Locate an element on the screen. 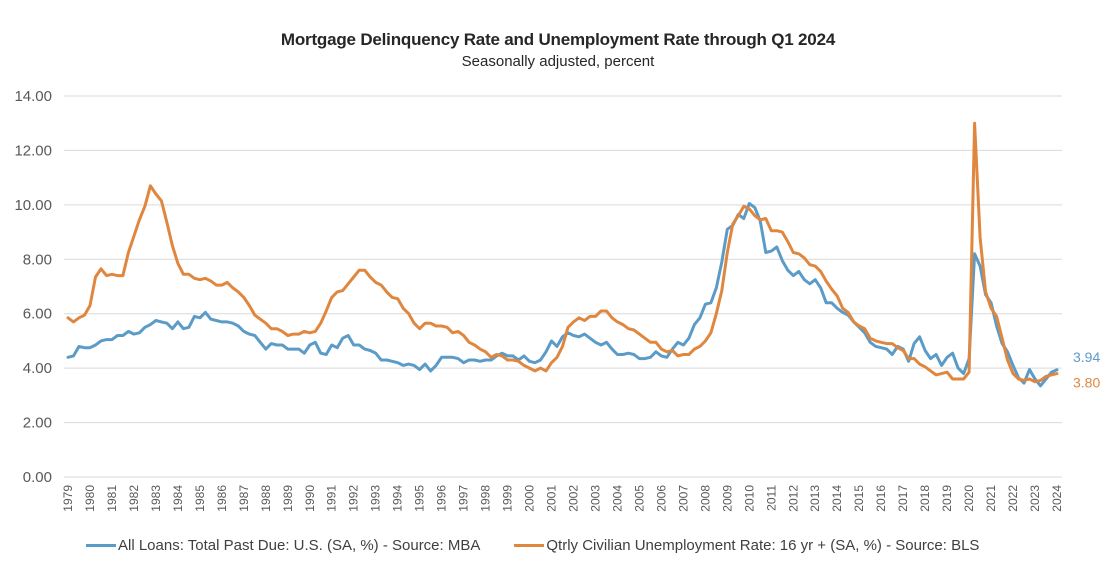 Image resolution: width=1116 pixels, height=584 pixels. x-tick-label: 2005 is located at coordinates (639, 498).